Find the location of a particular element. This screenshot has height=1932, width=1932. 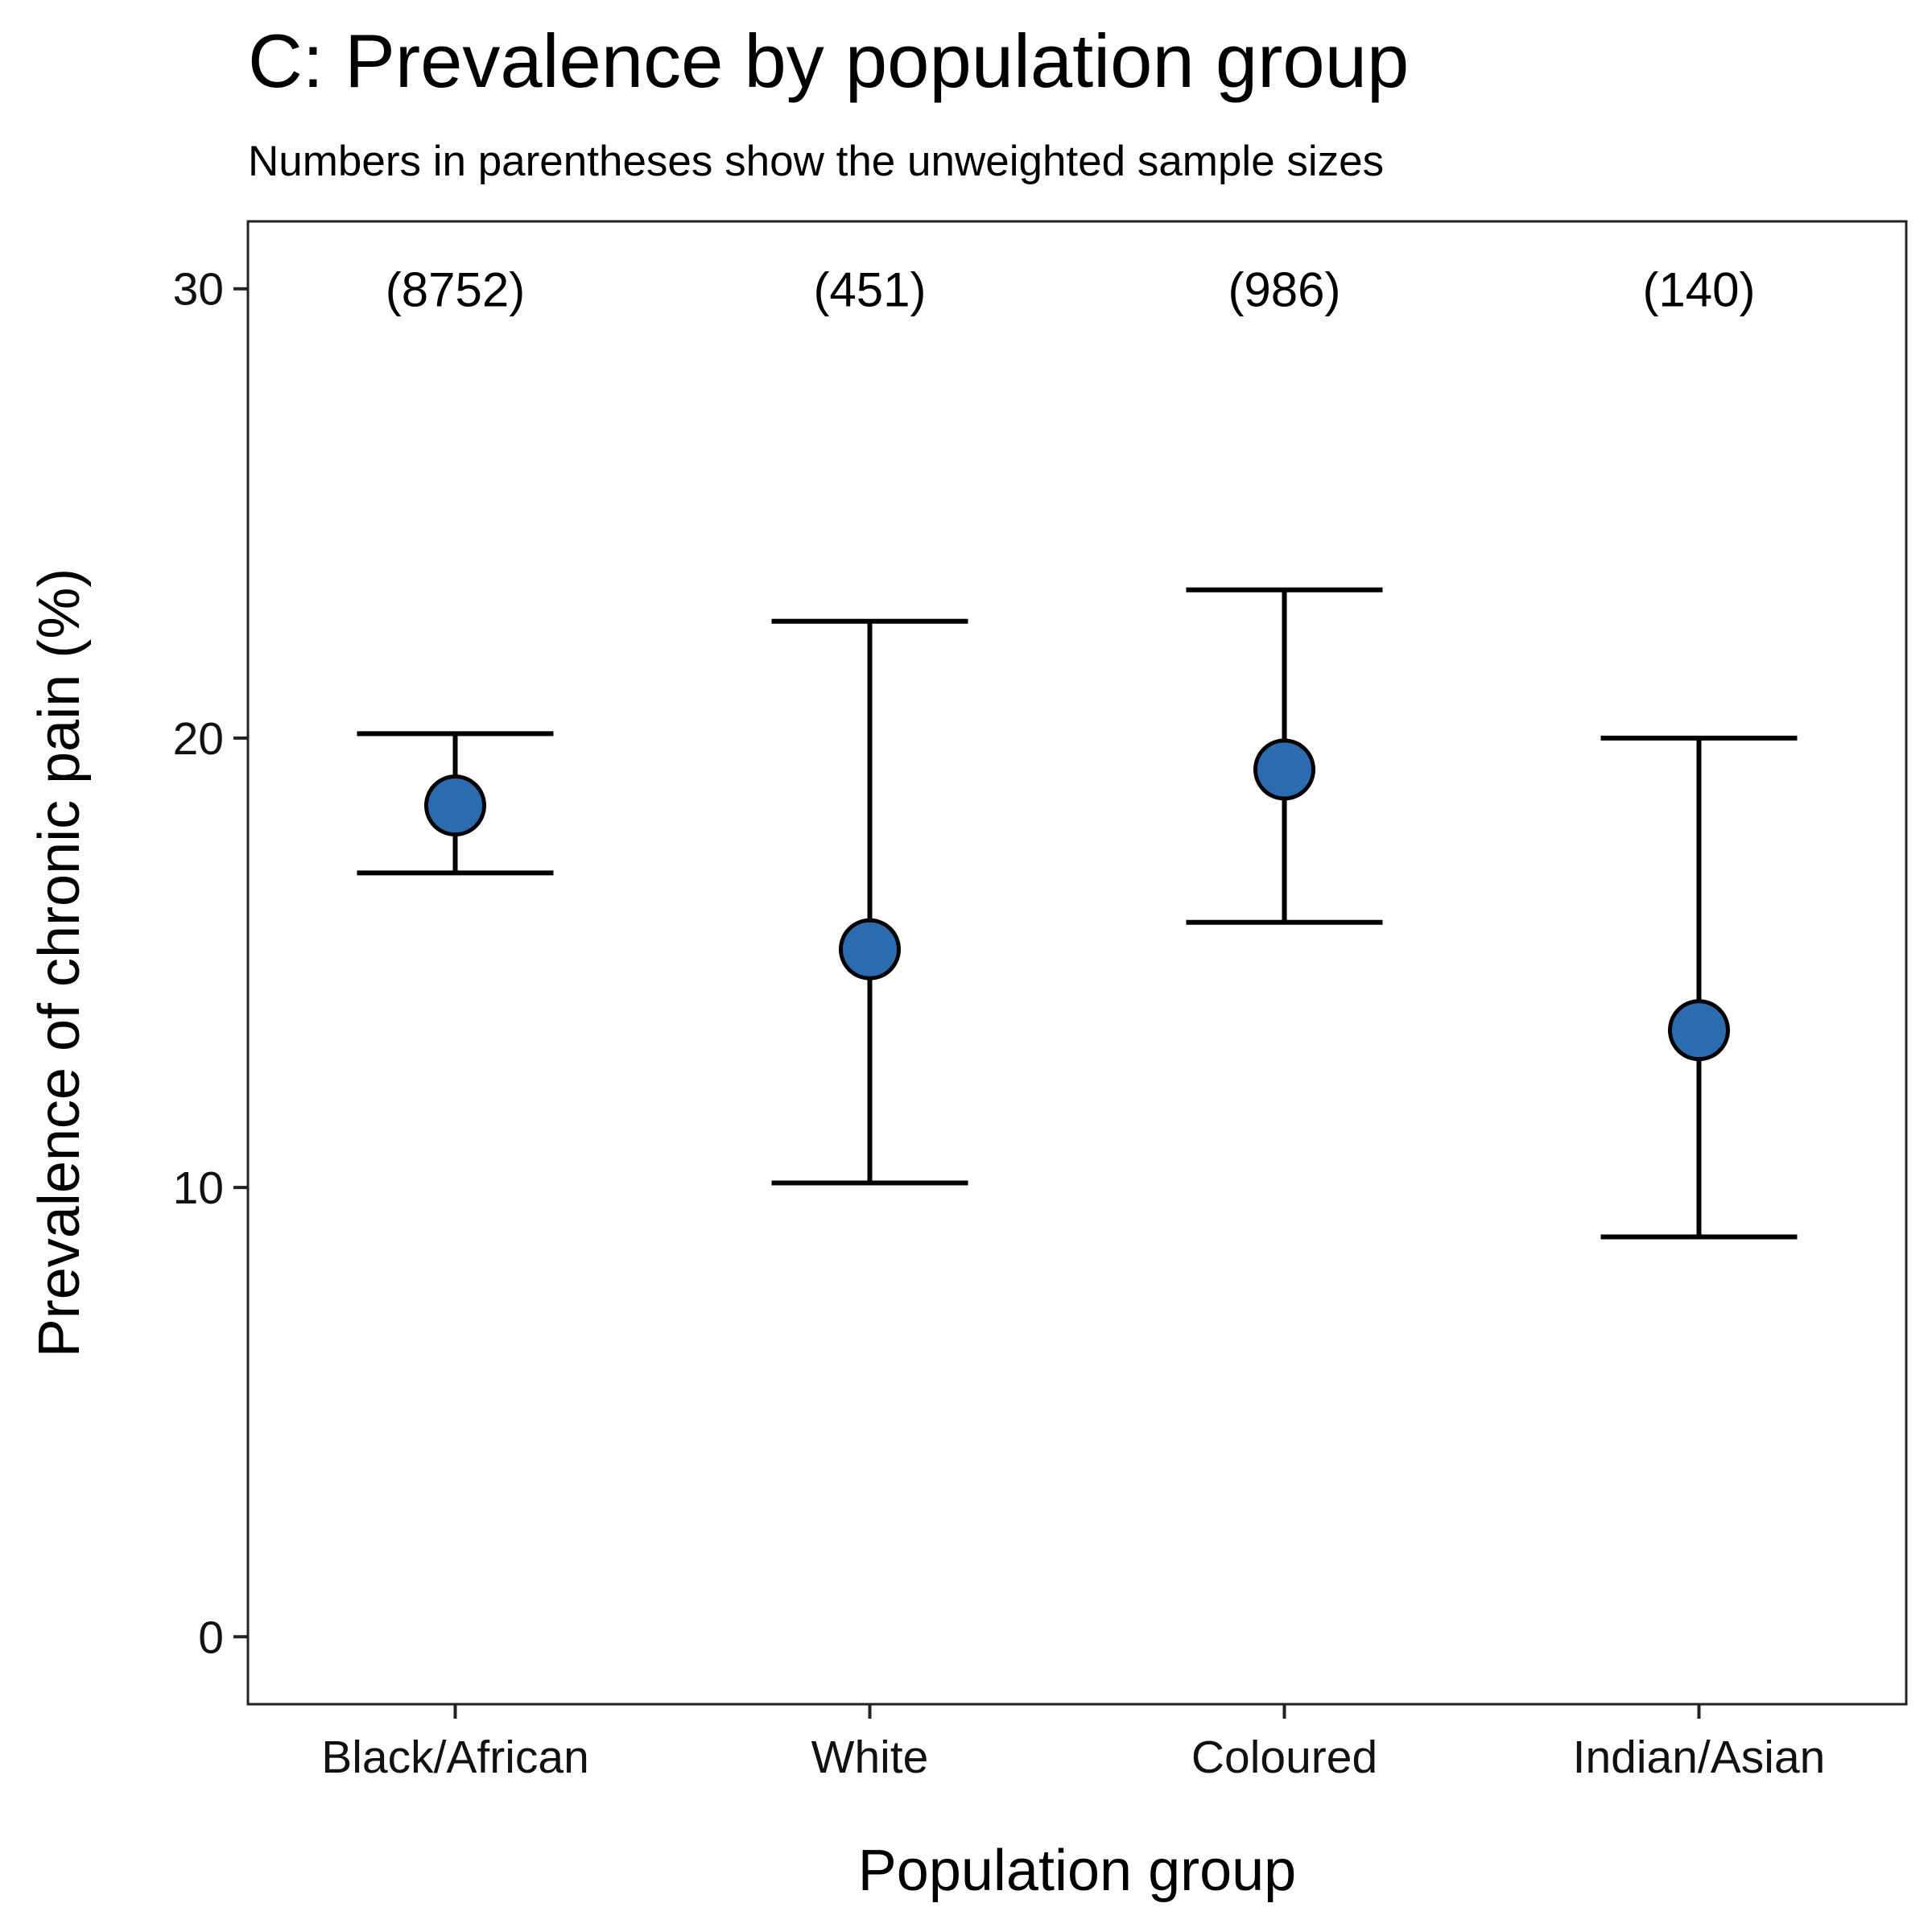

x-tick-label: White is located at coordinates (870, 1757).